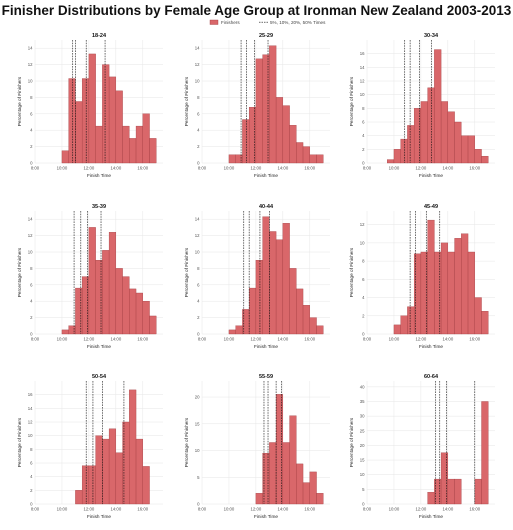 The height and width of the screenshot is (530, 513). Describe the element at coordinates (362, 386) in the screenshot. I see `y-tick-label: 40` at that location.